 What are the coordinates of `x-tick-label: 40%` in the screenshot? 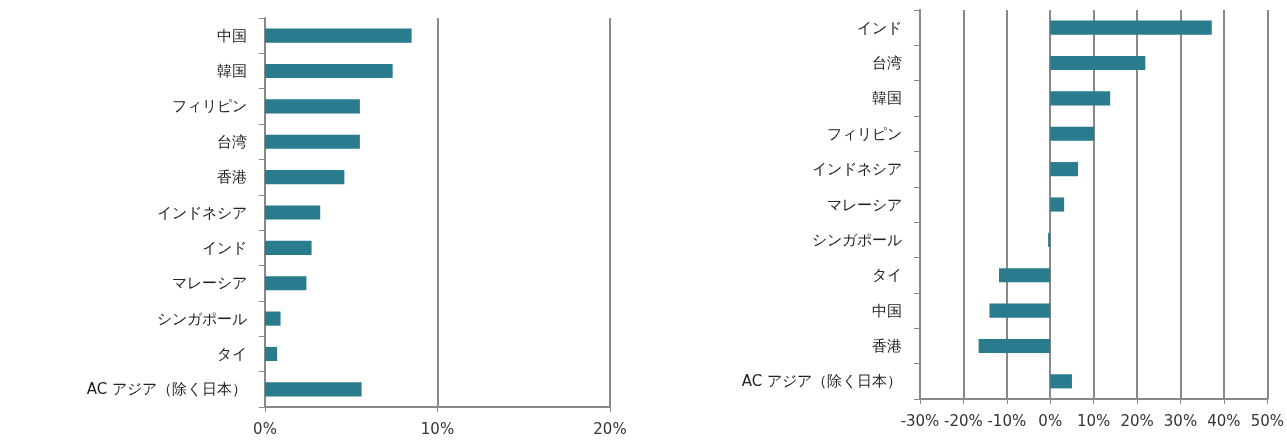 It's located at (1224, 420).